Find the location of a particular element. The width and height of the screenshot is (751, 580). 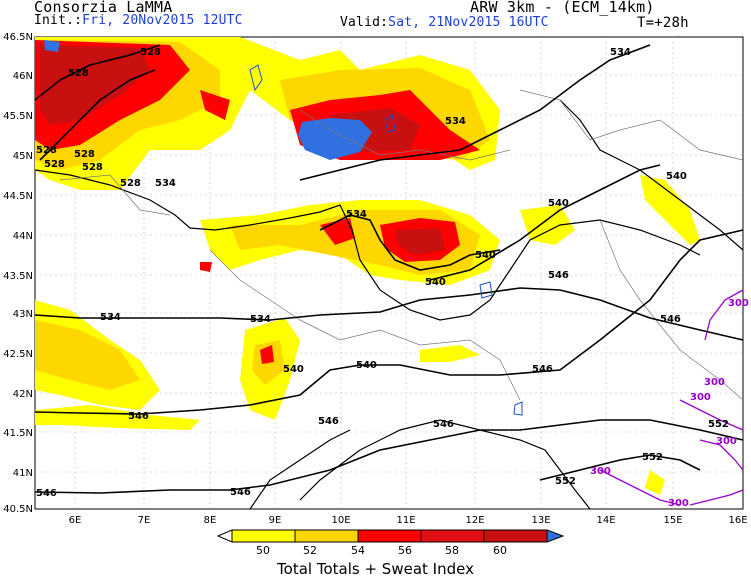

lat-tick: 41.5N is located at coordinates (18, 433).